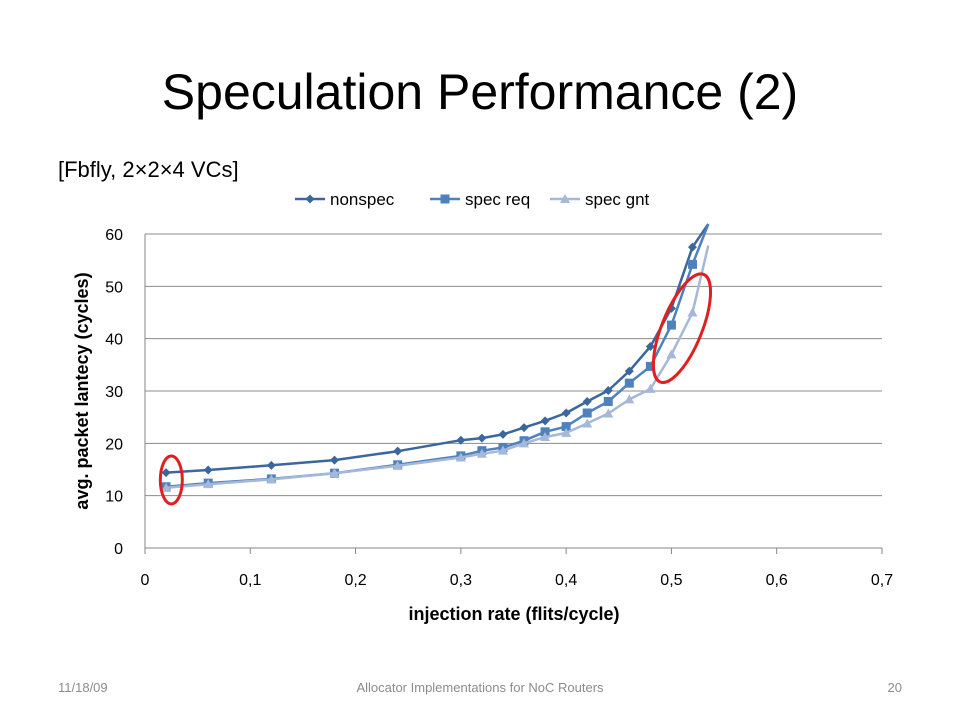  I want to click on x-tick-label: 0,2, so click(355, 580).